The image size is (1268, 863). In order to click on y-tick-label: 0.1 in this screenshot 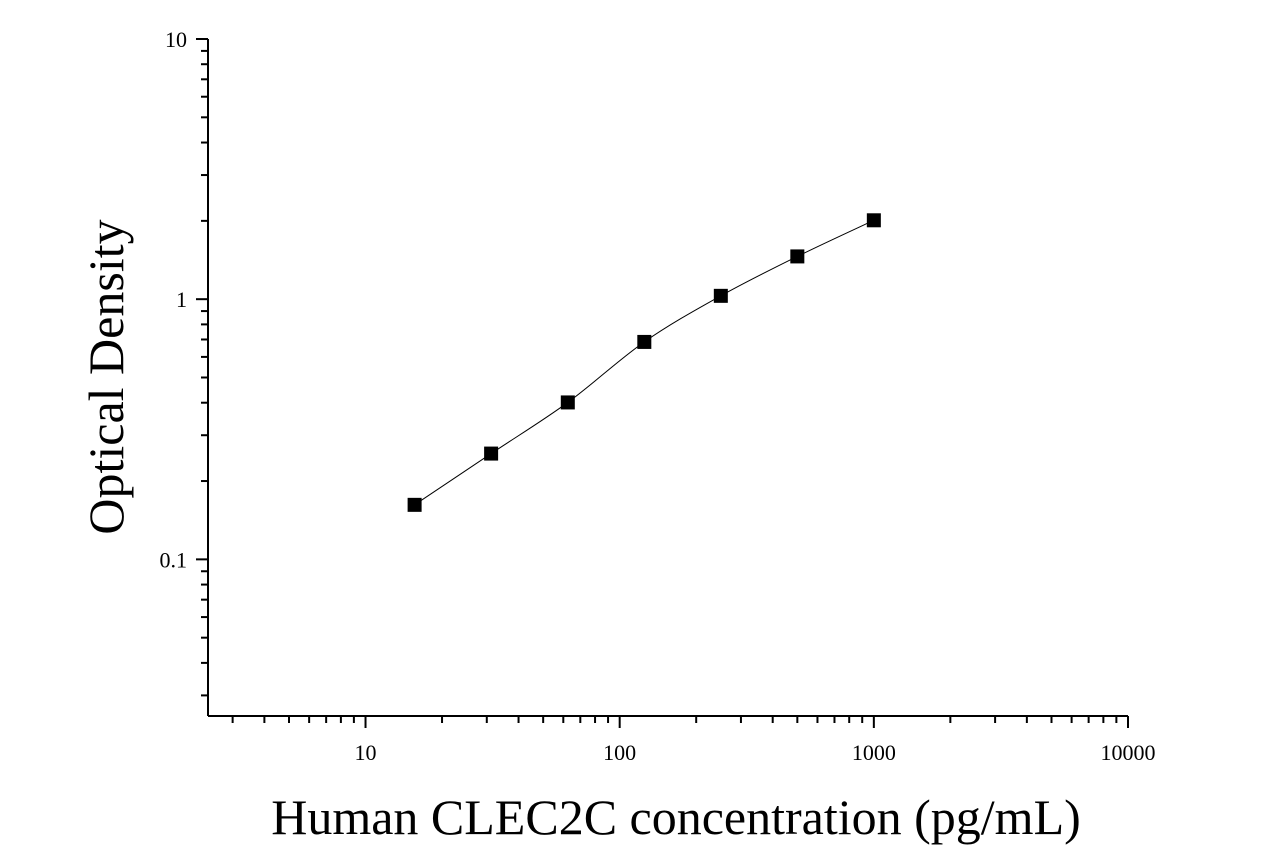, I will do `click(174, 559)`.